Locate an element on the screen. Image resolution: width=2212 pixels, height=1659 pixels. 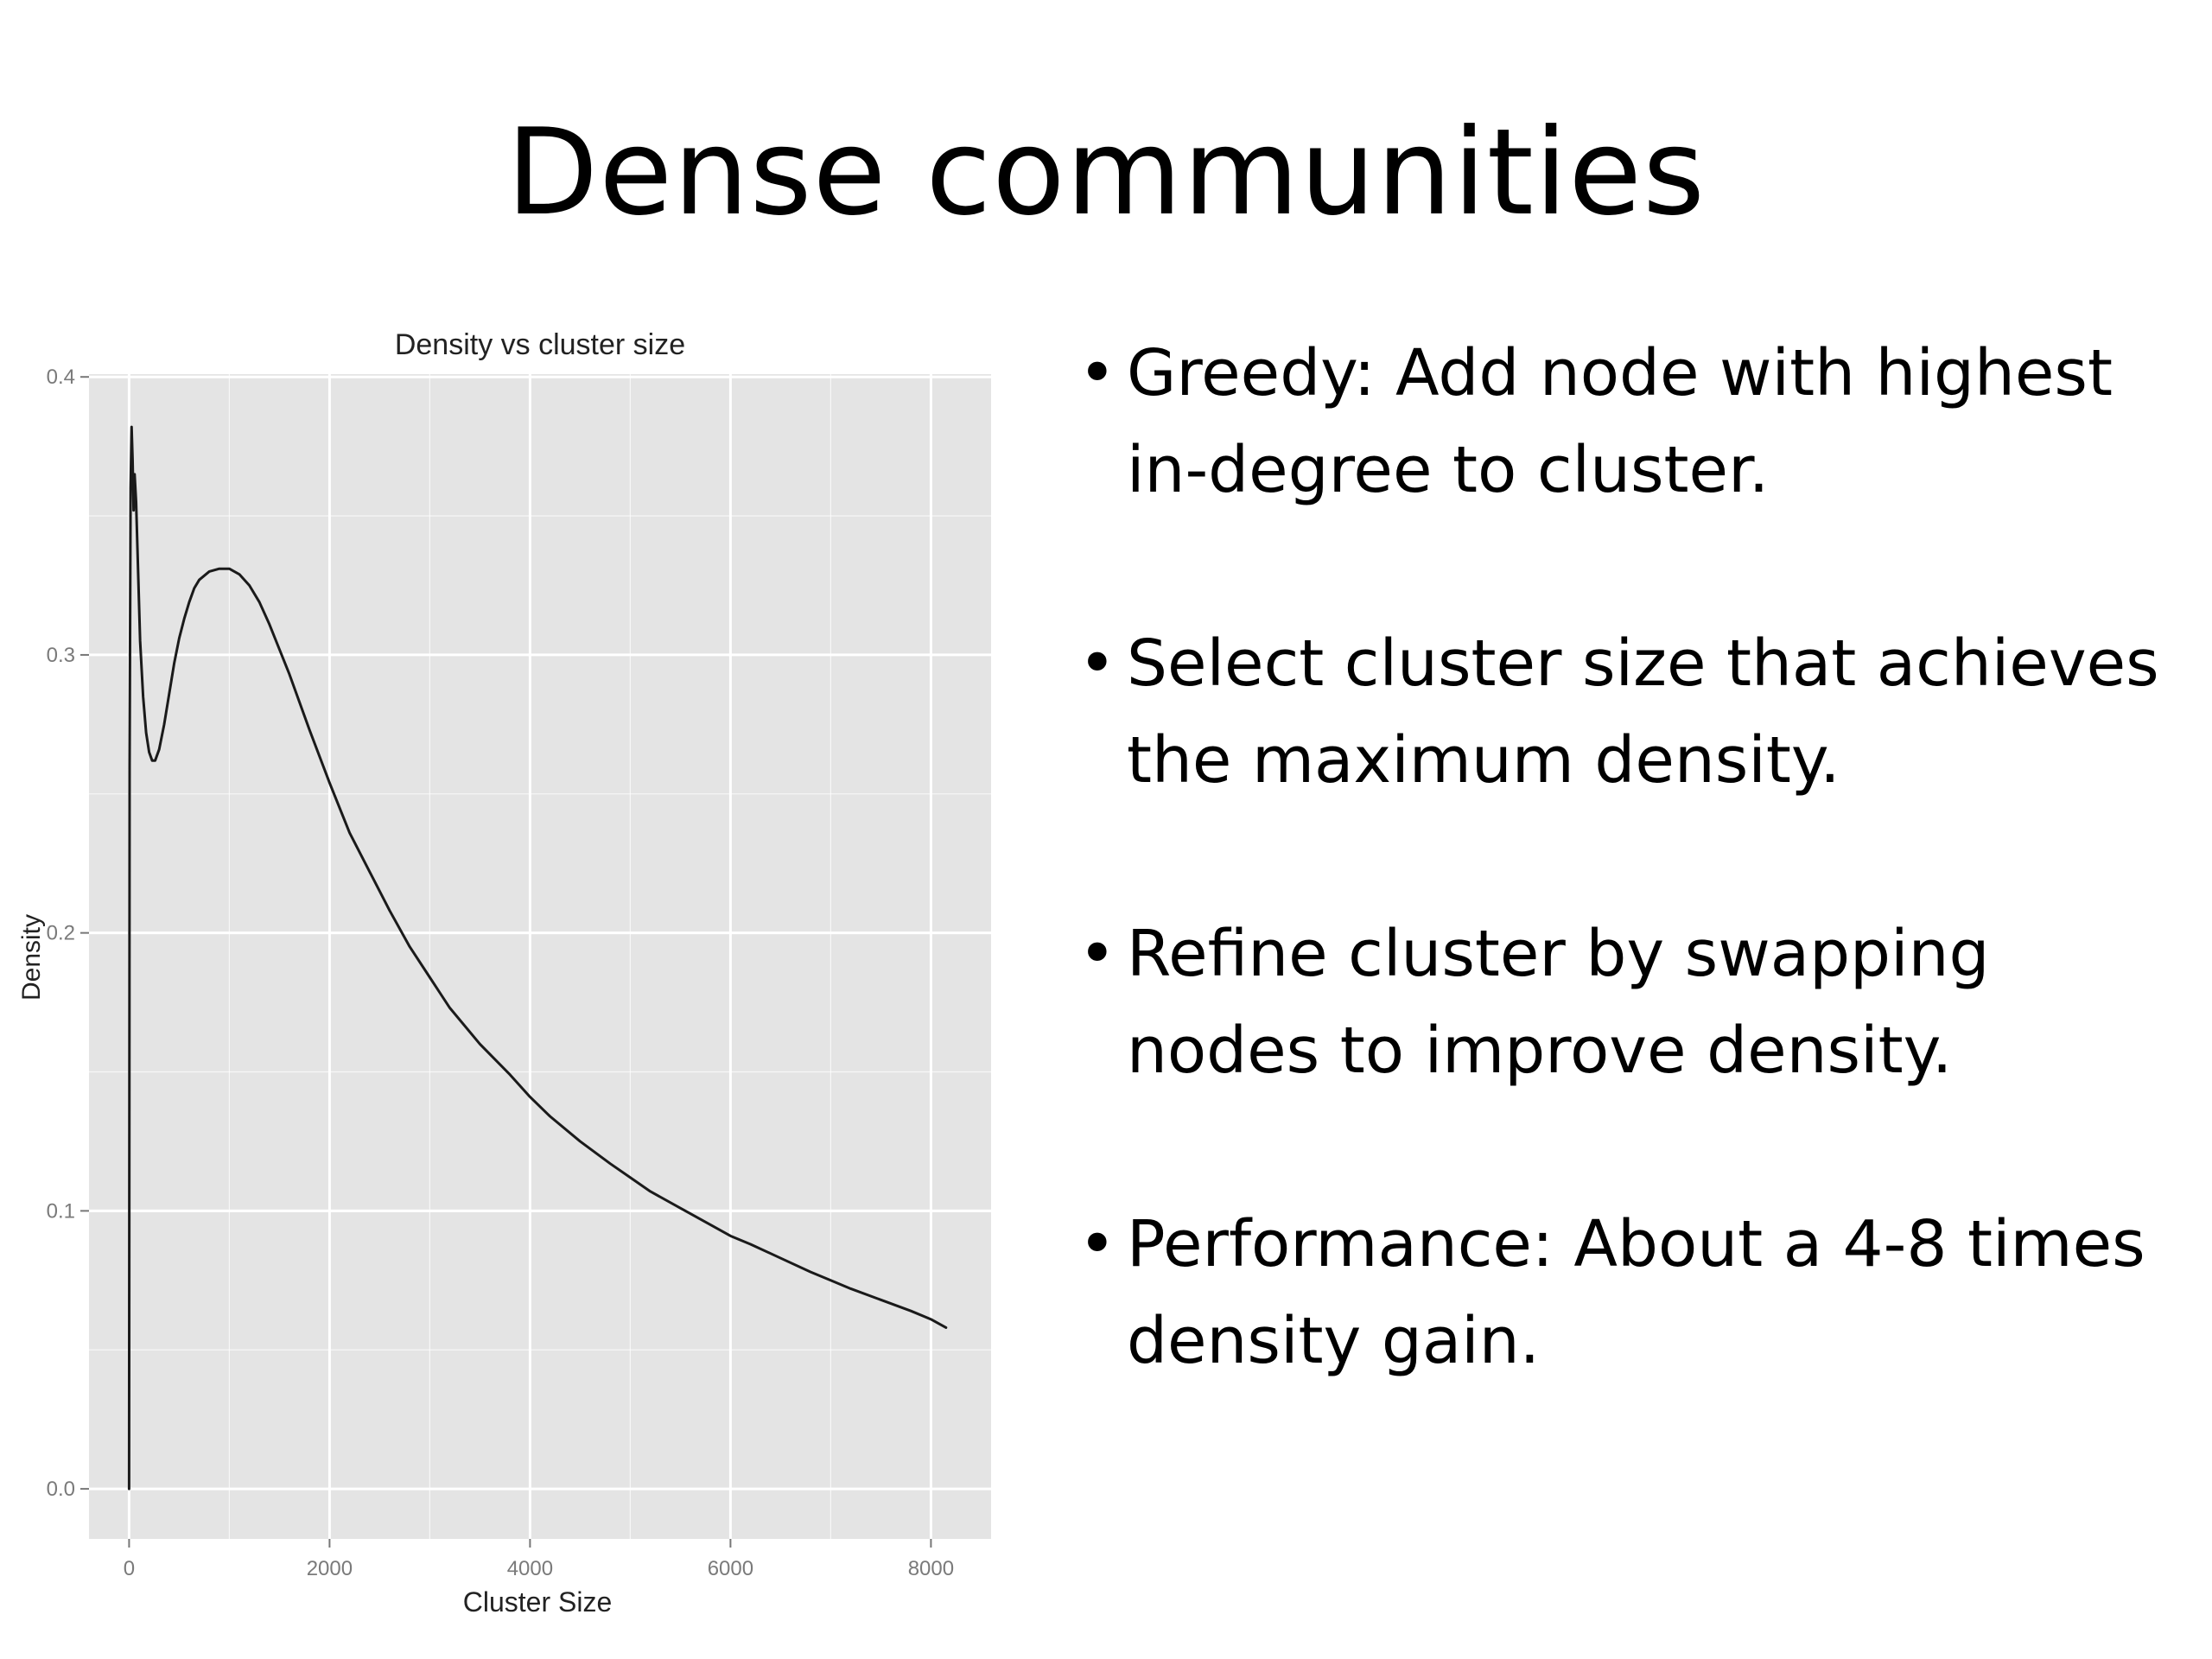
y-tick-label: 0.1 is located at coordinates (61, 1211).